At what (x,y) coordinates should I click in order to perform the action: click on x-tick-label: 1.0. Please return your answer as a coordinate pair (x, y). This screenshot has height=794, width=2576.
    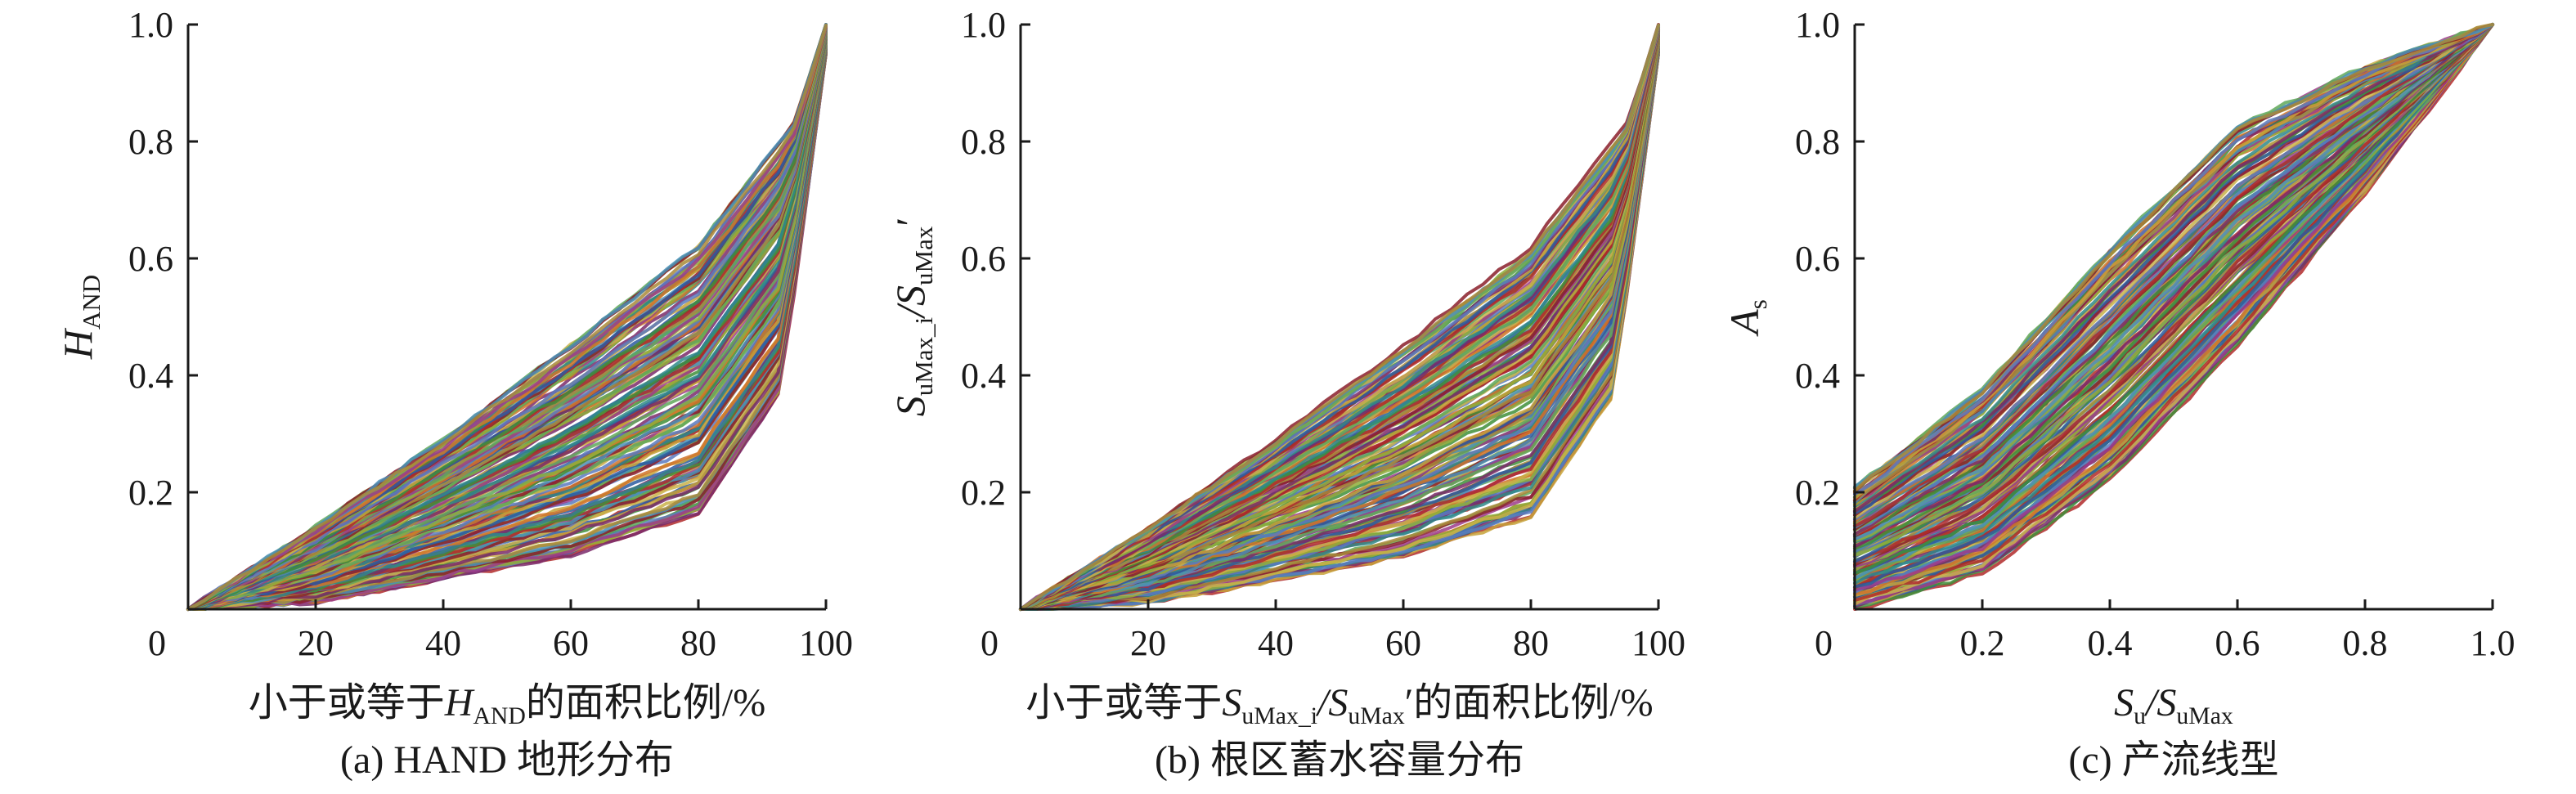
    Looking at the image, I should click on (2493, 643).